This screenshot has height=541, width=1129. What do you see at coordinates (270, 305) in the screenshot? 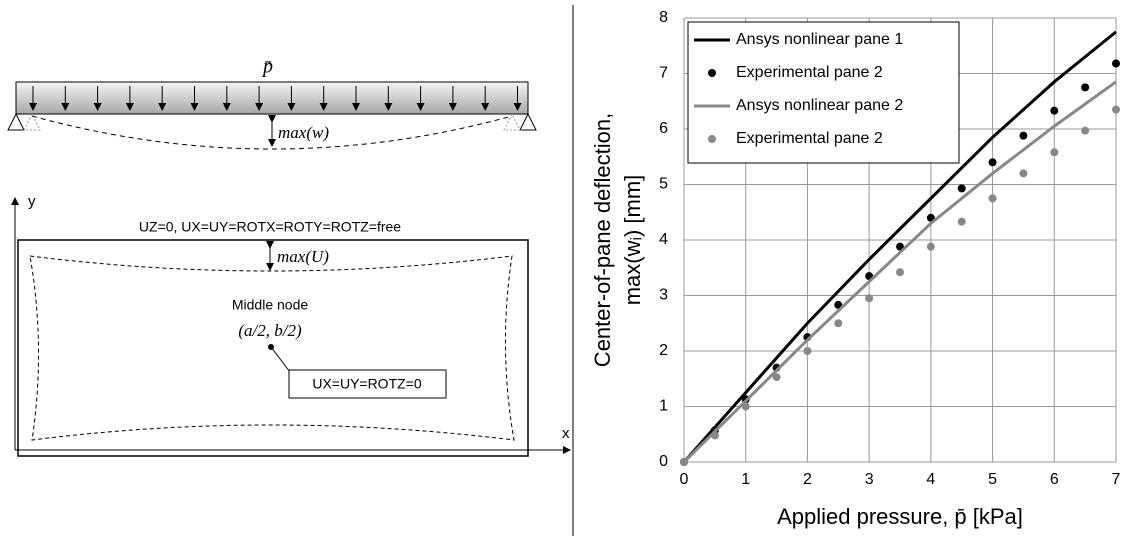
I see `middle-node-label: Middle node` at bounding box center [270, 305].